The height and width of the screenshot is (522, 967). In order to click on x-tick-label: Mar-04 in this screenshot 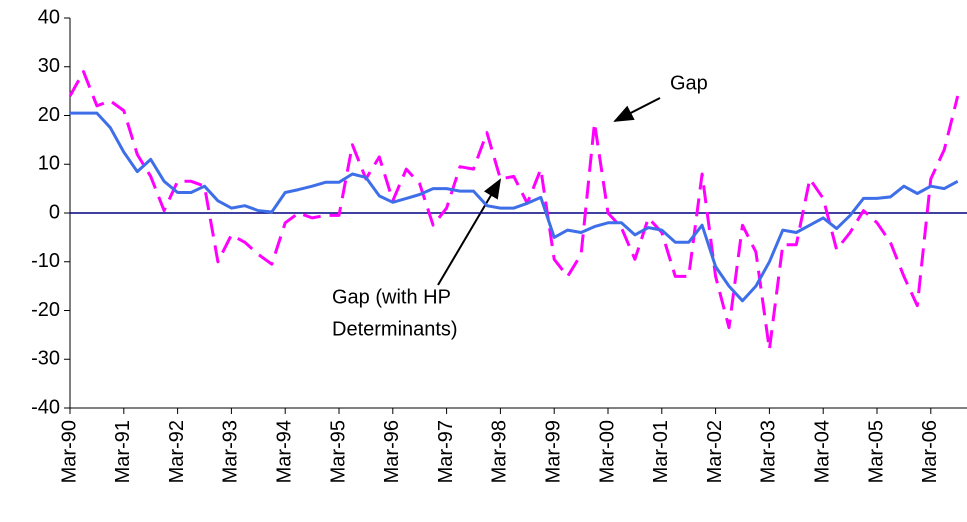, I will do `click(822, 451)`.